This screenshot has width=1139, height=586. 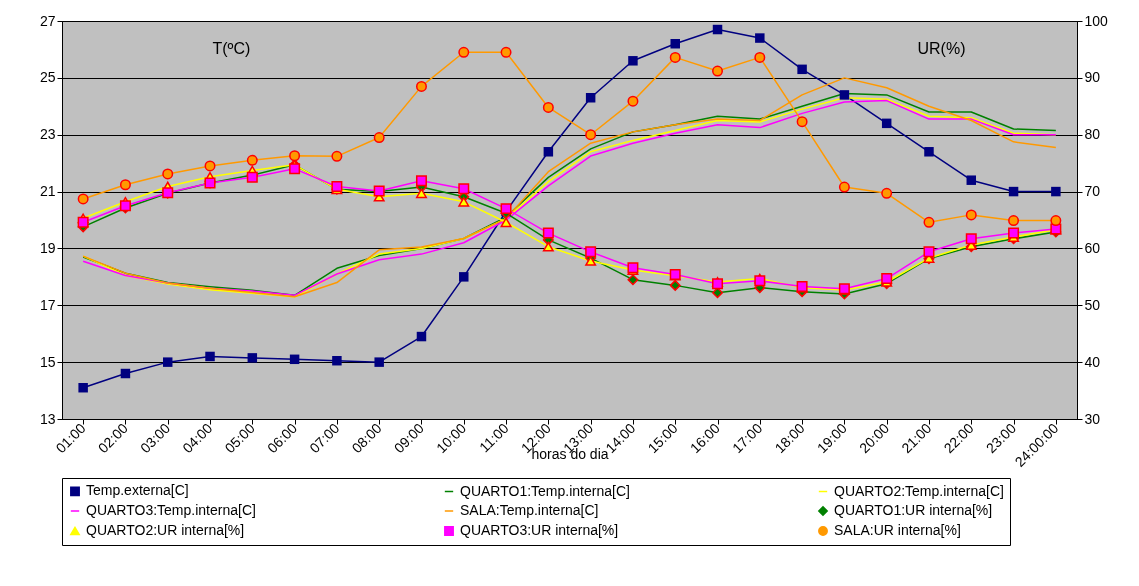 What do you see at coordinates (165, 530) in the screenshot?
I see `legend-label: QUARTO2:UR interna[%]` at bounding box center [165, 530].